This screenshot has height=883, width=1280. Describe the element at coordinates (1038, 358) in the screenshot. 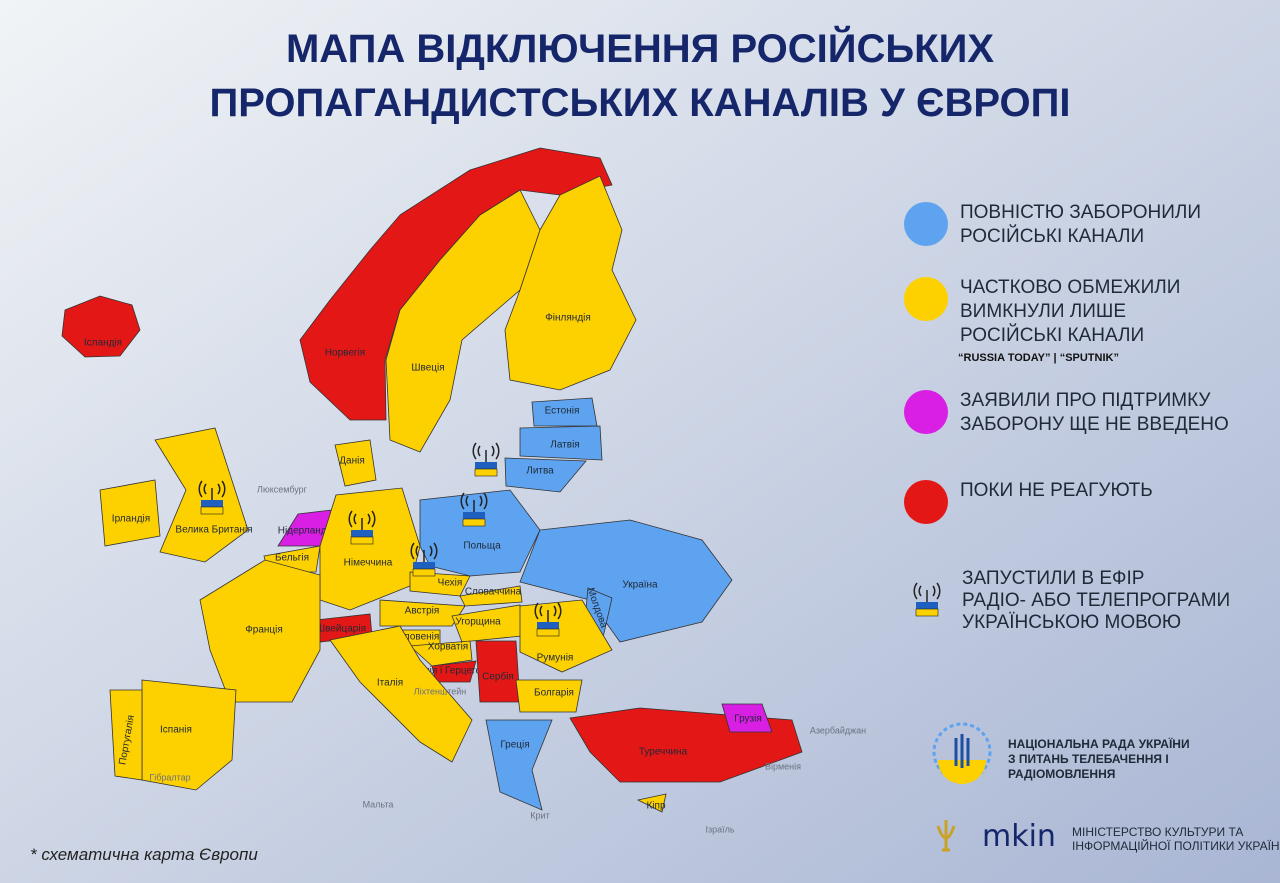

I see `legend-note: “RUSSIA TODAY” | “SPUTNIK”` at that location.